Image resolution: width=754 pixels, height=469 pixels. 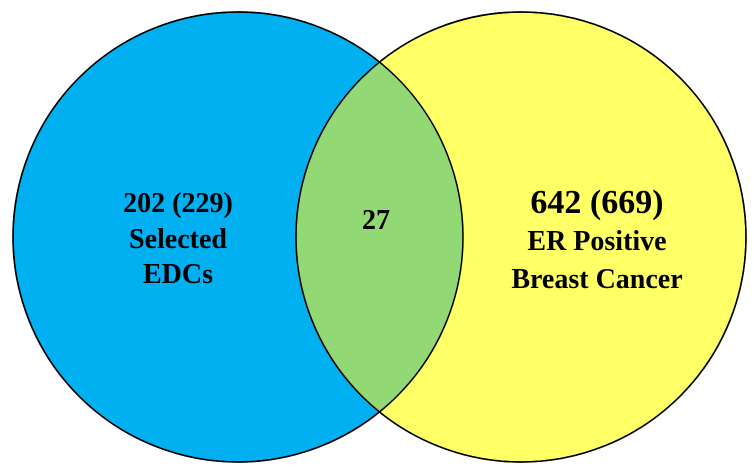 I want to click on left-set-label-line1: Selected, so click(x=178, y=239).